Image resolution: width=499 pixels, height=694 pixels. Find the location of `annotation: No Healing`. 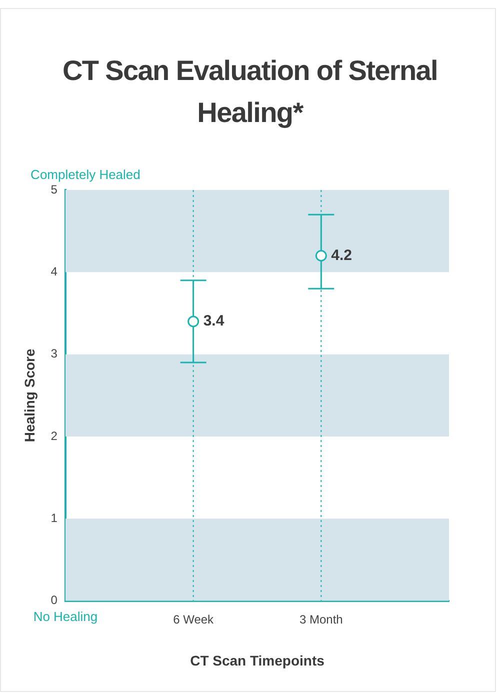

annotation: No Healing is located at coordinates (65, 616).